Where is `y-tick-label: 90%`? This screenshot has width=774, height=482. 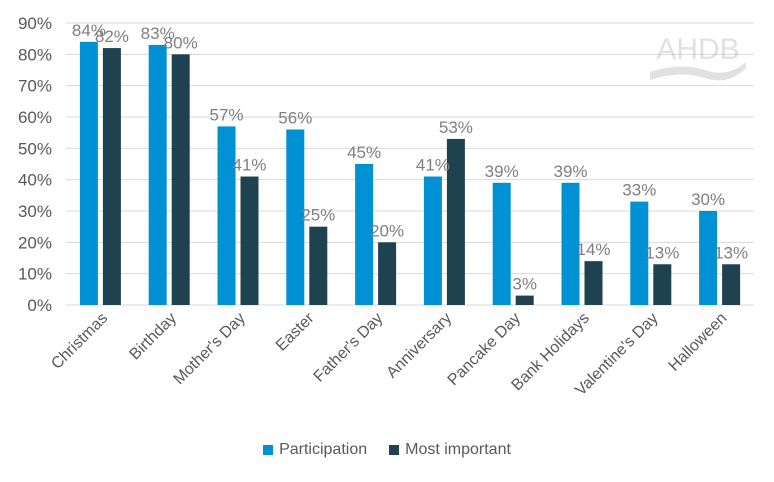
y-tick-label: 90% is located at coordinates (35, 23).